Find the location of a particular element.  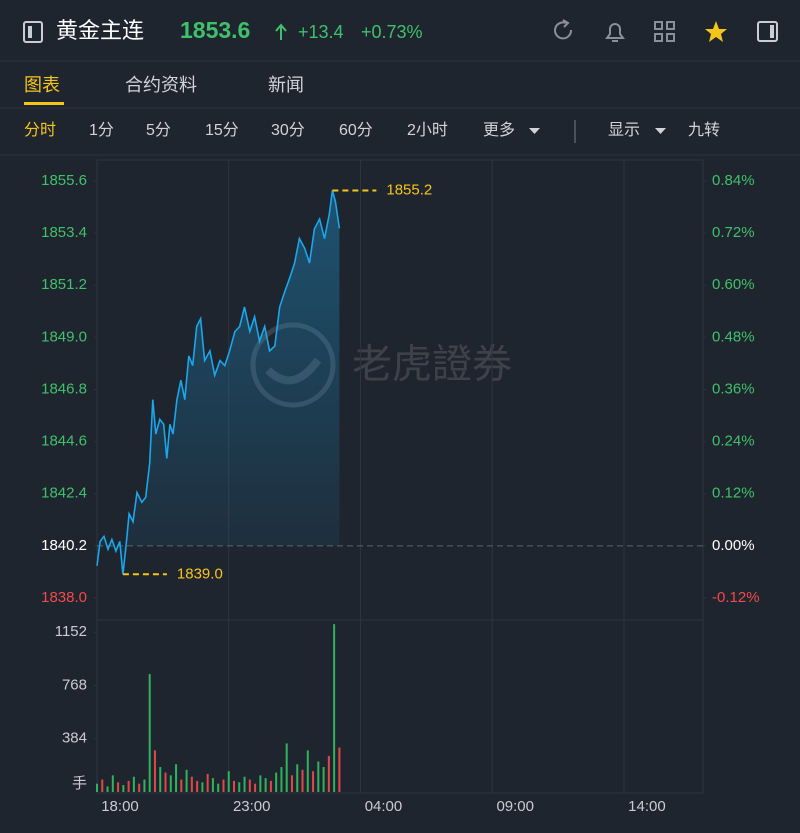

refresh-icon is located at coordinates (563, 29).